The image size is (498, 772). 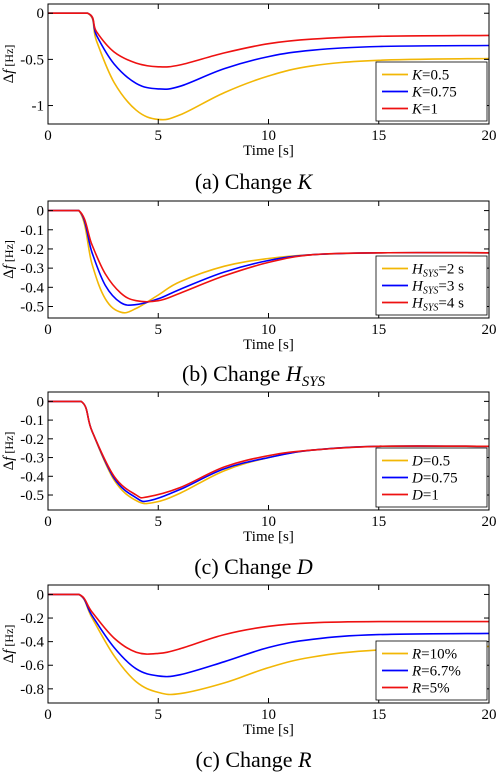 What do you see at coordinates (440, 689) in the screenshot?
I see `legend-value: 5%` at bounding box center [440, 689].